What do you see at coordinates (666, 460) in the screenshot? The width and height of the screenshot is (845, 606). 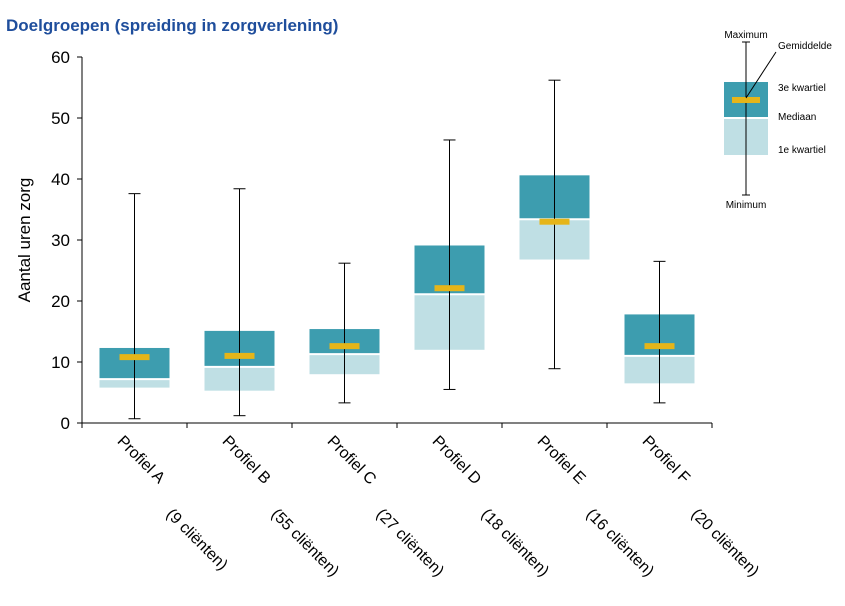 I see `x-category-label: Profiel F` at bounding box center [666, 460].